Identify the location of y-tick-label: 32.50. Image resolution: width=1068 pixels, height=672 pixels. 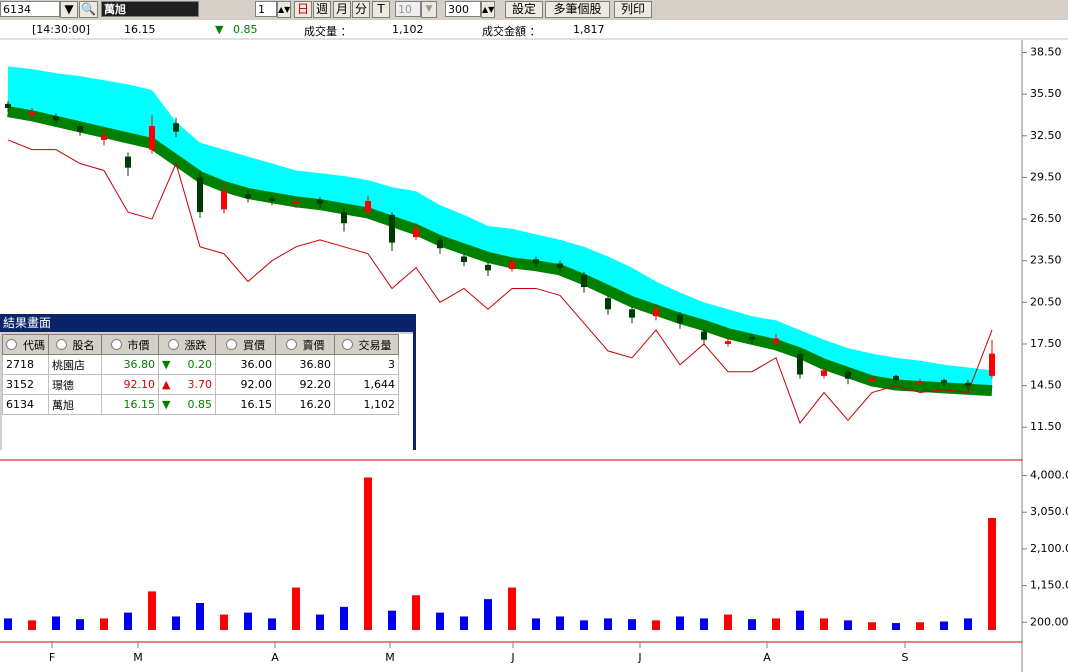
(1046, 135).